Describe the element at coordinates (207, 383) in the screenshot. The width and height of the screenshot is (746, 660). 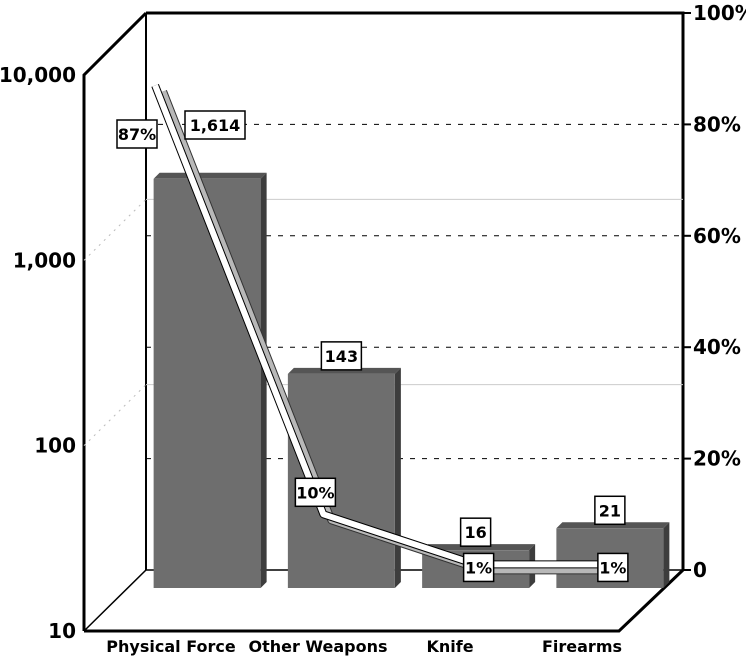
I see `bar-front` at that location.